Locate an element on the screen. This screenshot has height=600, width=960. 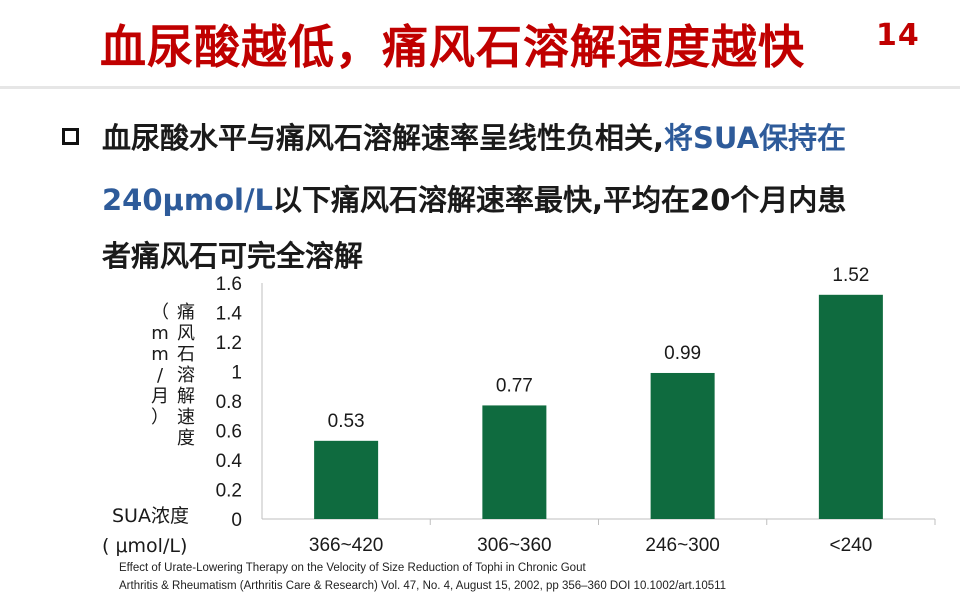
hollow-square-icon is located at coordinates (70, 136).